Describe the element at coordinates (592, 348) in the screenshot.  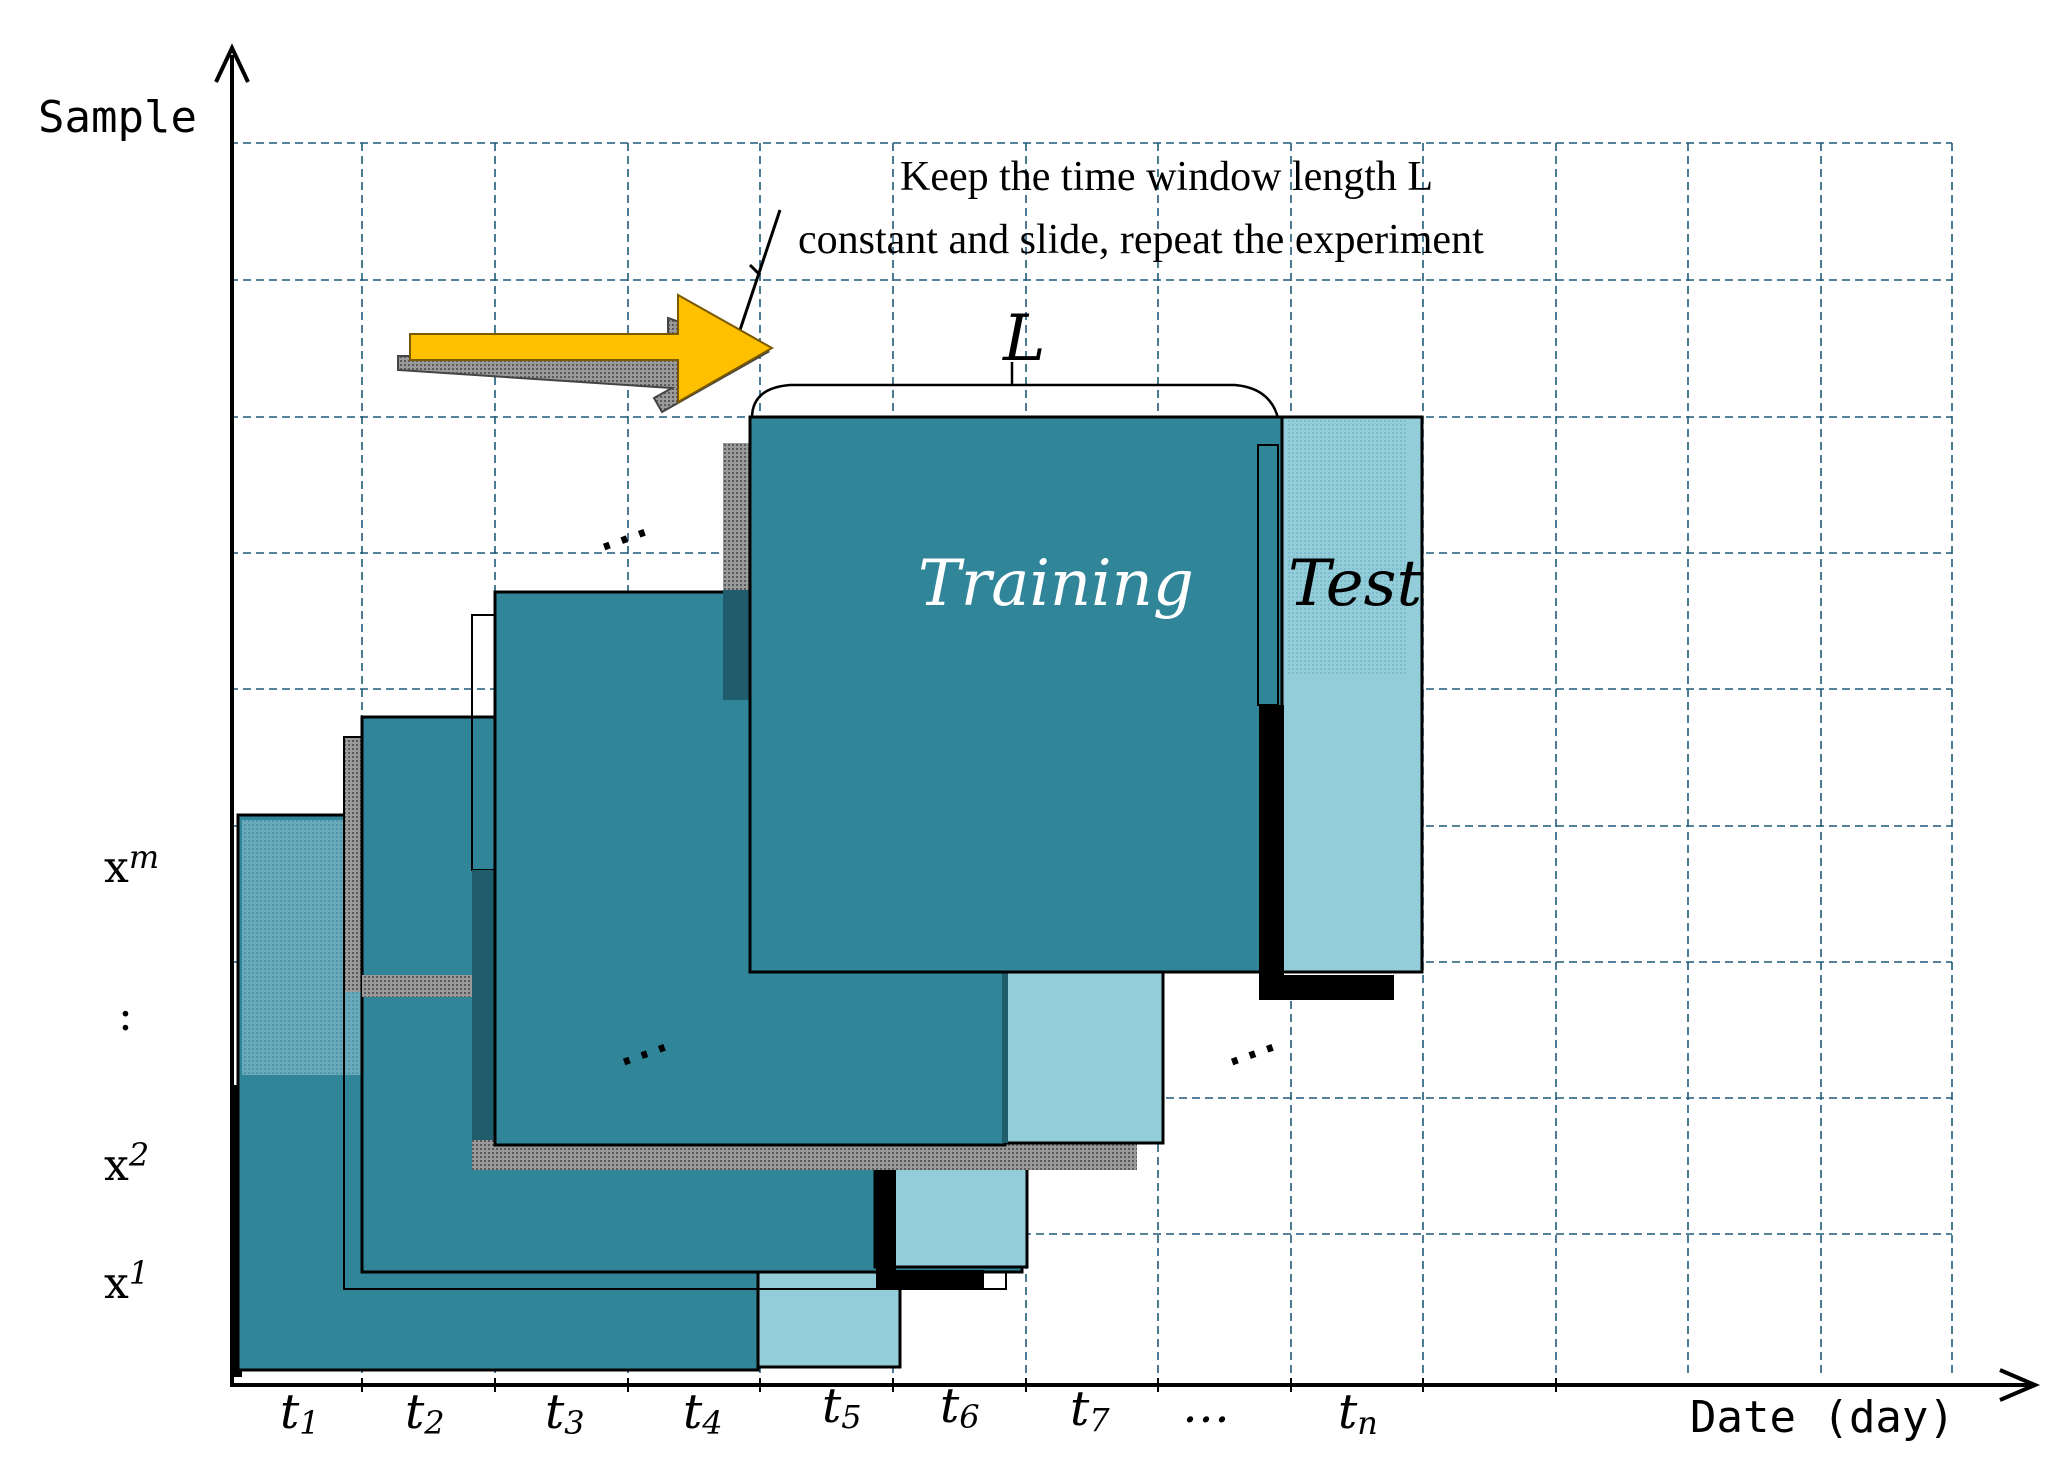
I see `slide-arrow-body` at that location.